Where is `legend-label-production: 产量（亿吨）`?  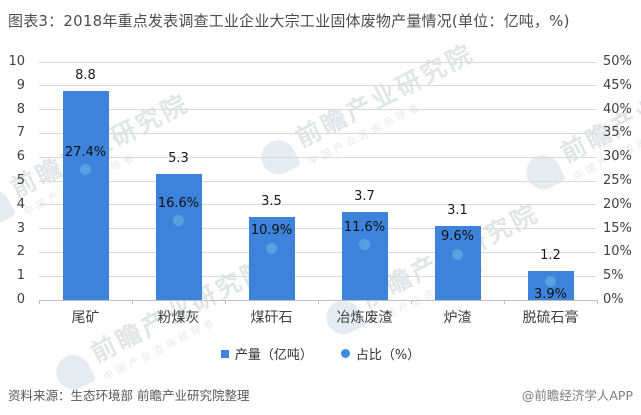 legend-label-production: 产量（亿吨） is located at coordinates (273, 355).